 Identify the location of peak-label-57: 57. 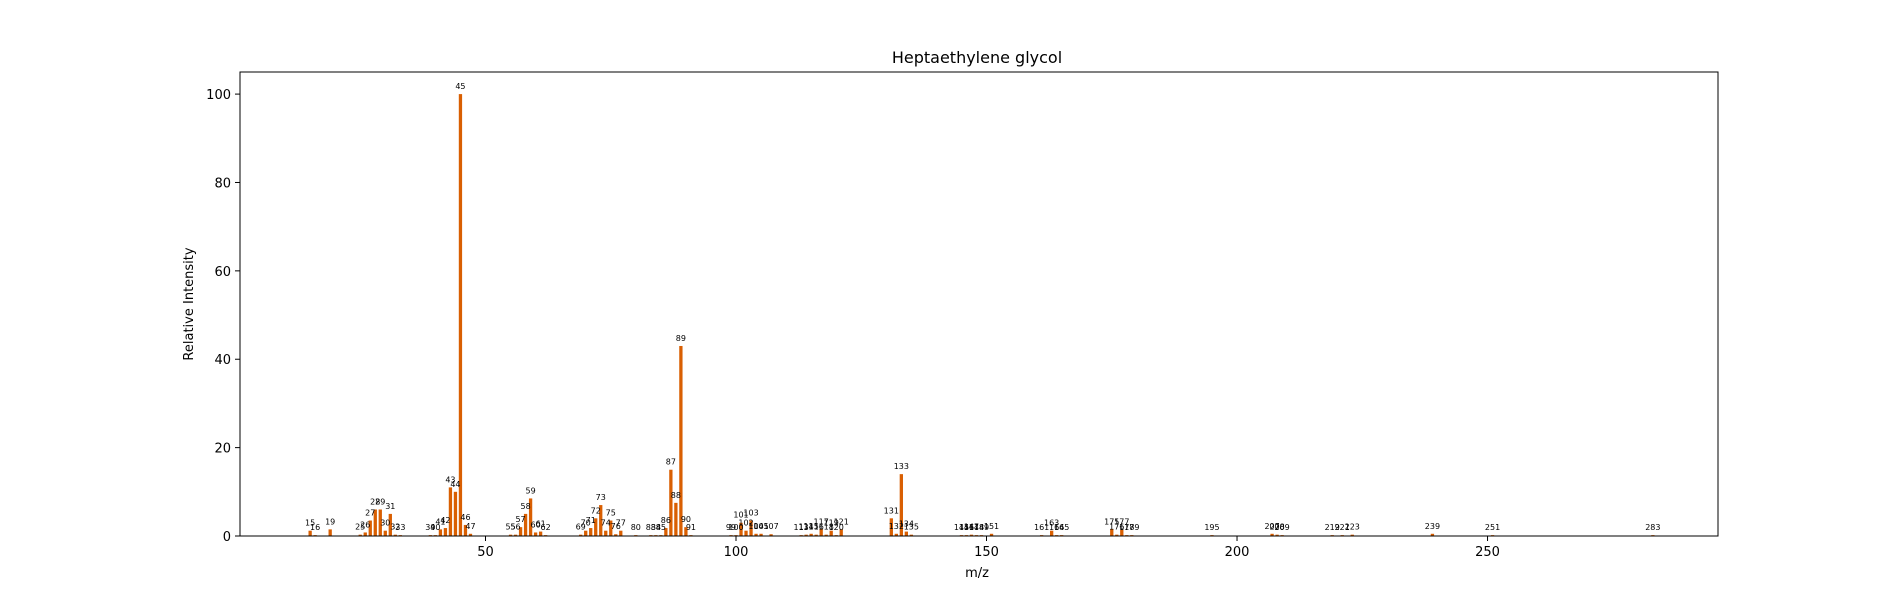
(520, 519).